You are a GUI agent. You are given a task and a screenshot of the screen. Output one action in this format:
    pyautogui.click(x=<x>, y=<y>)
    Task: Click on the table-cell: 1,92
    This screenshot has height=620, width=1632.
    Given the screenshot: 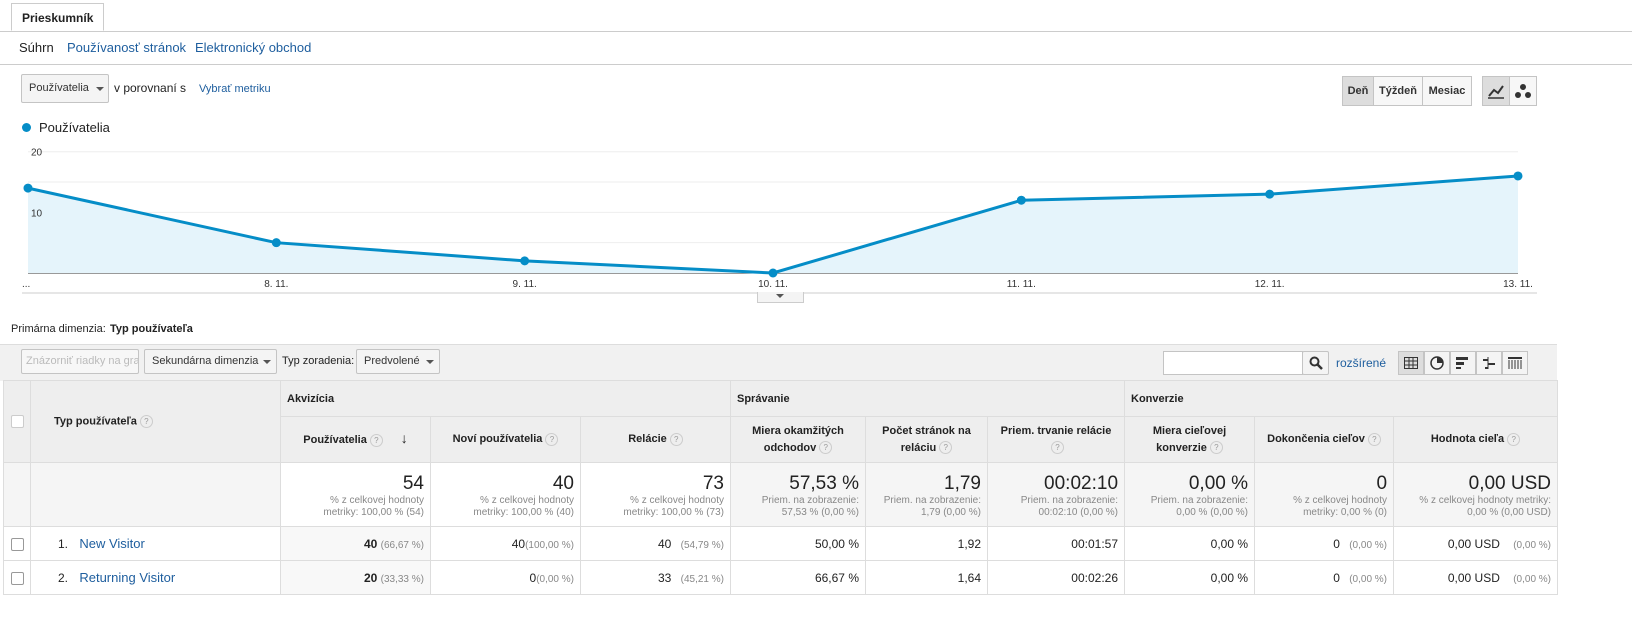 What is the action you would take?
    pyautogui.click(x=926, y=543)
    